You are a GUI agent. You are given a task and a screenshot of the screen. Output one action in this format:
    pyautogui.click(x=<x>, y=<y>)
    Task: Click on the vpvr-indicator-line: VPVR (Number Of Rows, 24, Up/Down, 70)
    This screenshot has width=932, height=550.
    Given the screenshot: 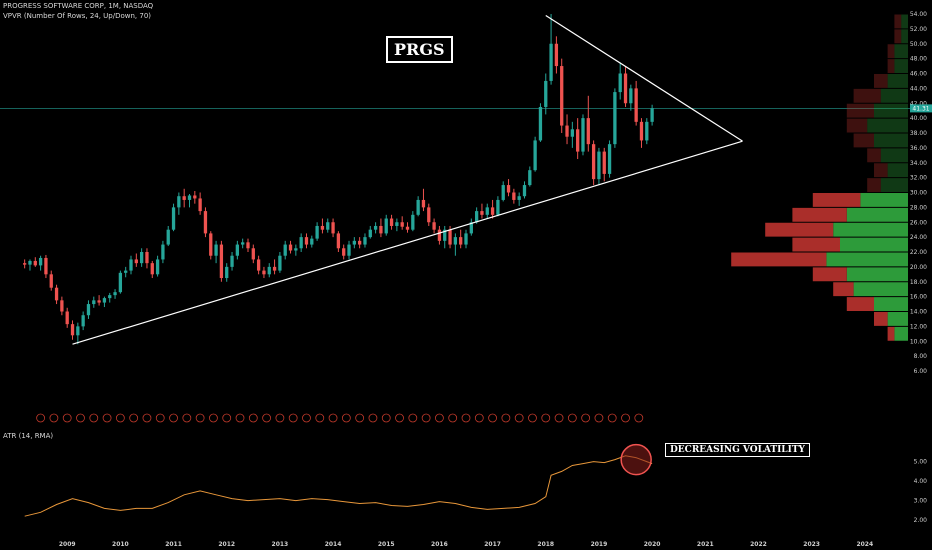 What is the action you would take?
    pyautogui.click(x=77, y=16)
    